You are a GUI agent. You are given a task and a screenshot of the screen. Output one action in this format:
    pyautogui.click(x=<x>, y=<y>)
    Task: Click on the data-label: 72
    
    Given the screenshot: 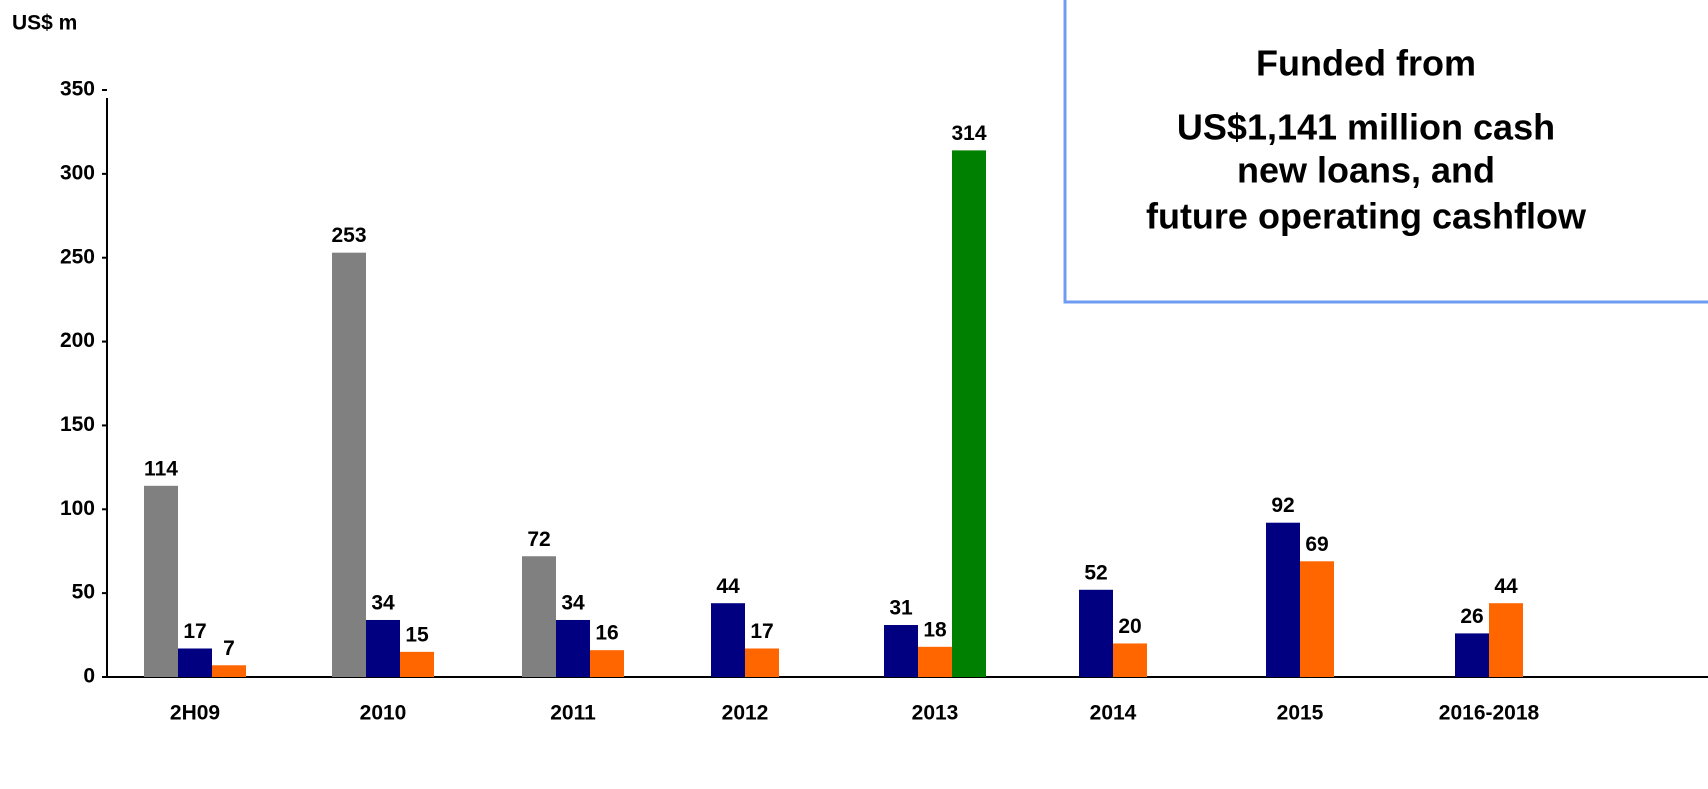 What is the action you would take?
    pyautogui.click(x=538, y=539)
    